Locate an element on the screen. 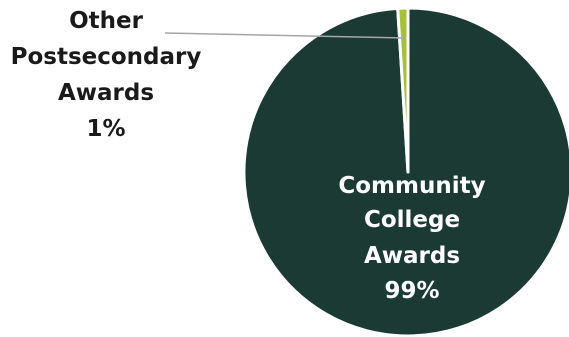 Image resolution: width=569 pixels, height=337 pixels. pie-slice-other-postsecondary-awards is located at coordinates (403, 90).